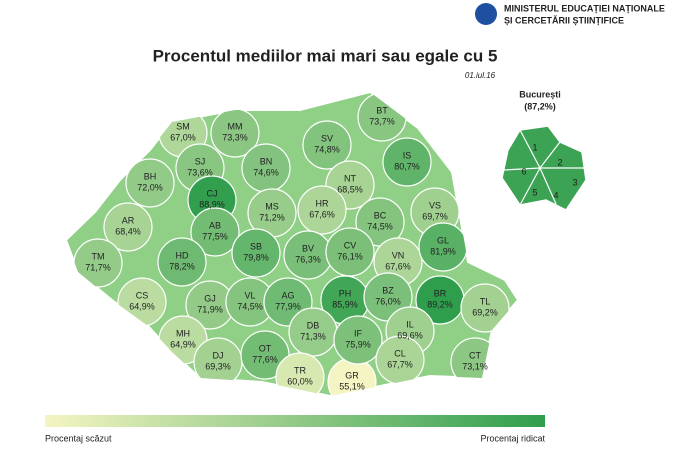 Image resolution: width=700 pixels, height=450 pixels. What do you see at coordinates (98, 256) in the screenshot?
I see `county-code: TM` at bounding box center [98, 256].